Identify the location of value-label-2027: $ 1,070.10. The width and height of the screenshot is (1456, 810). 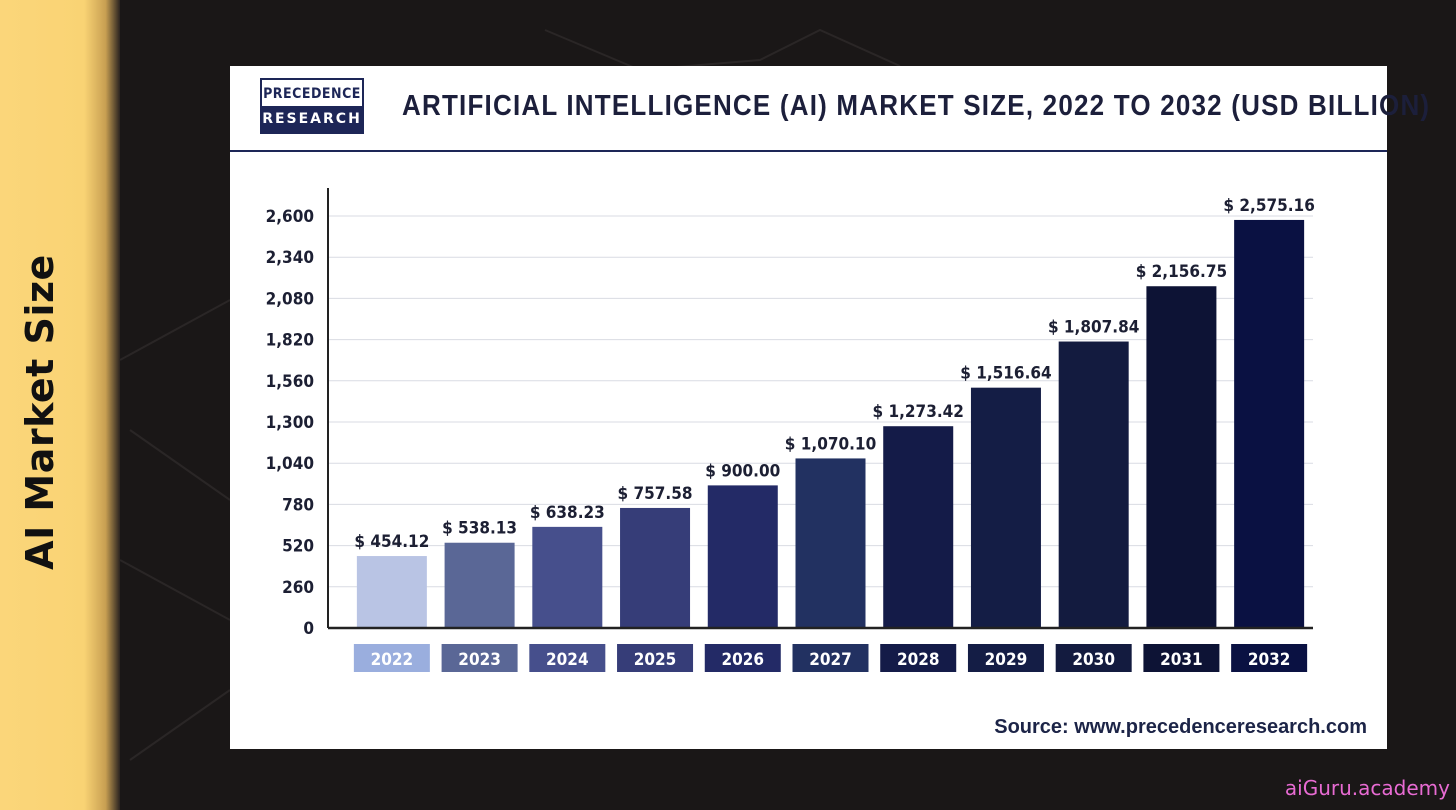
(830, 444).